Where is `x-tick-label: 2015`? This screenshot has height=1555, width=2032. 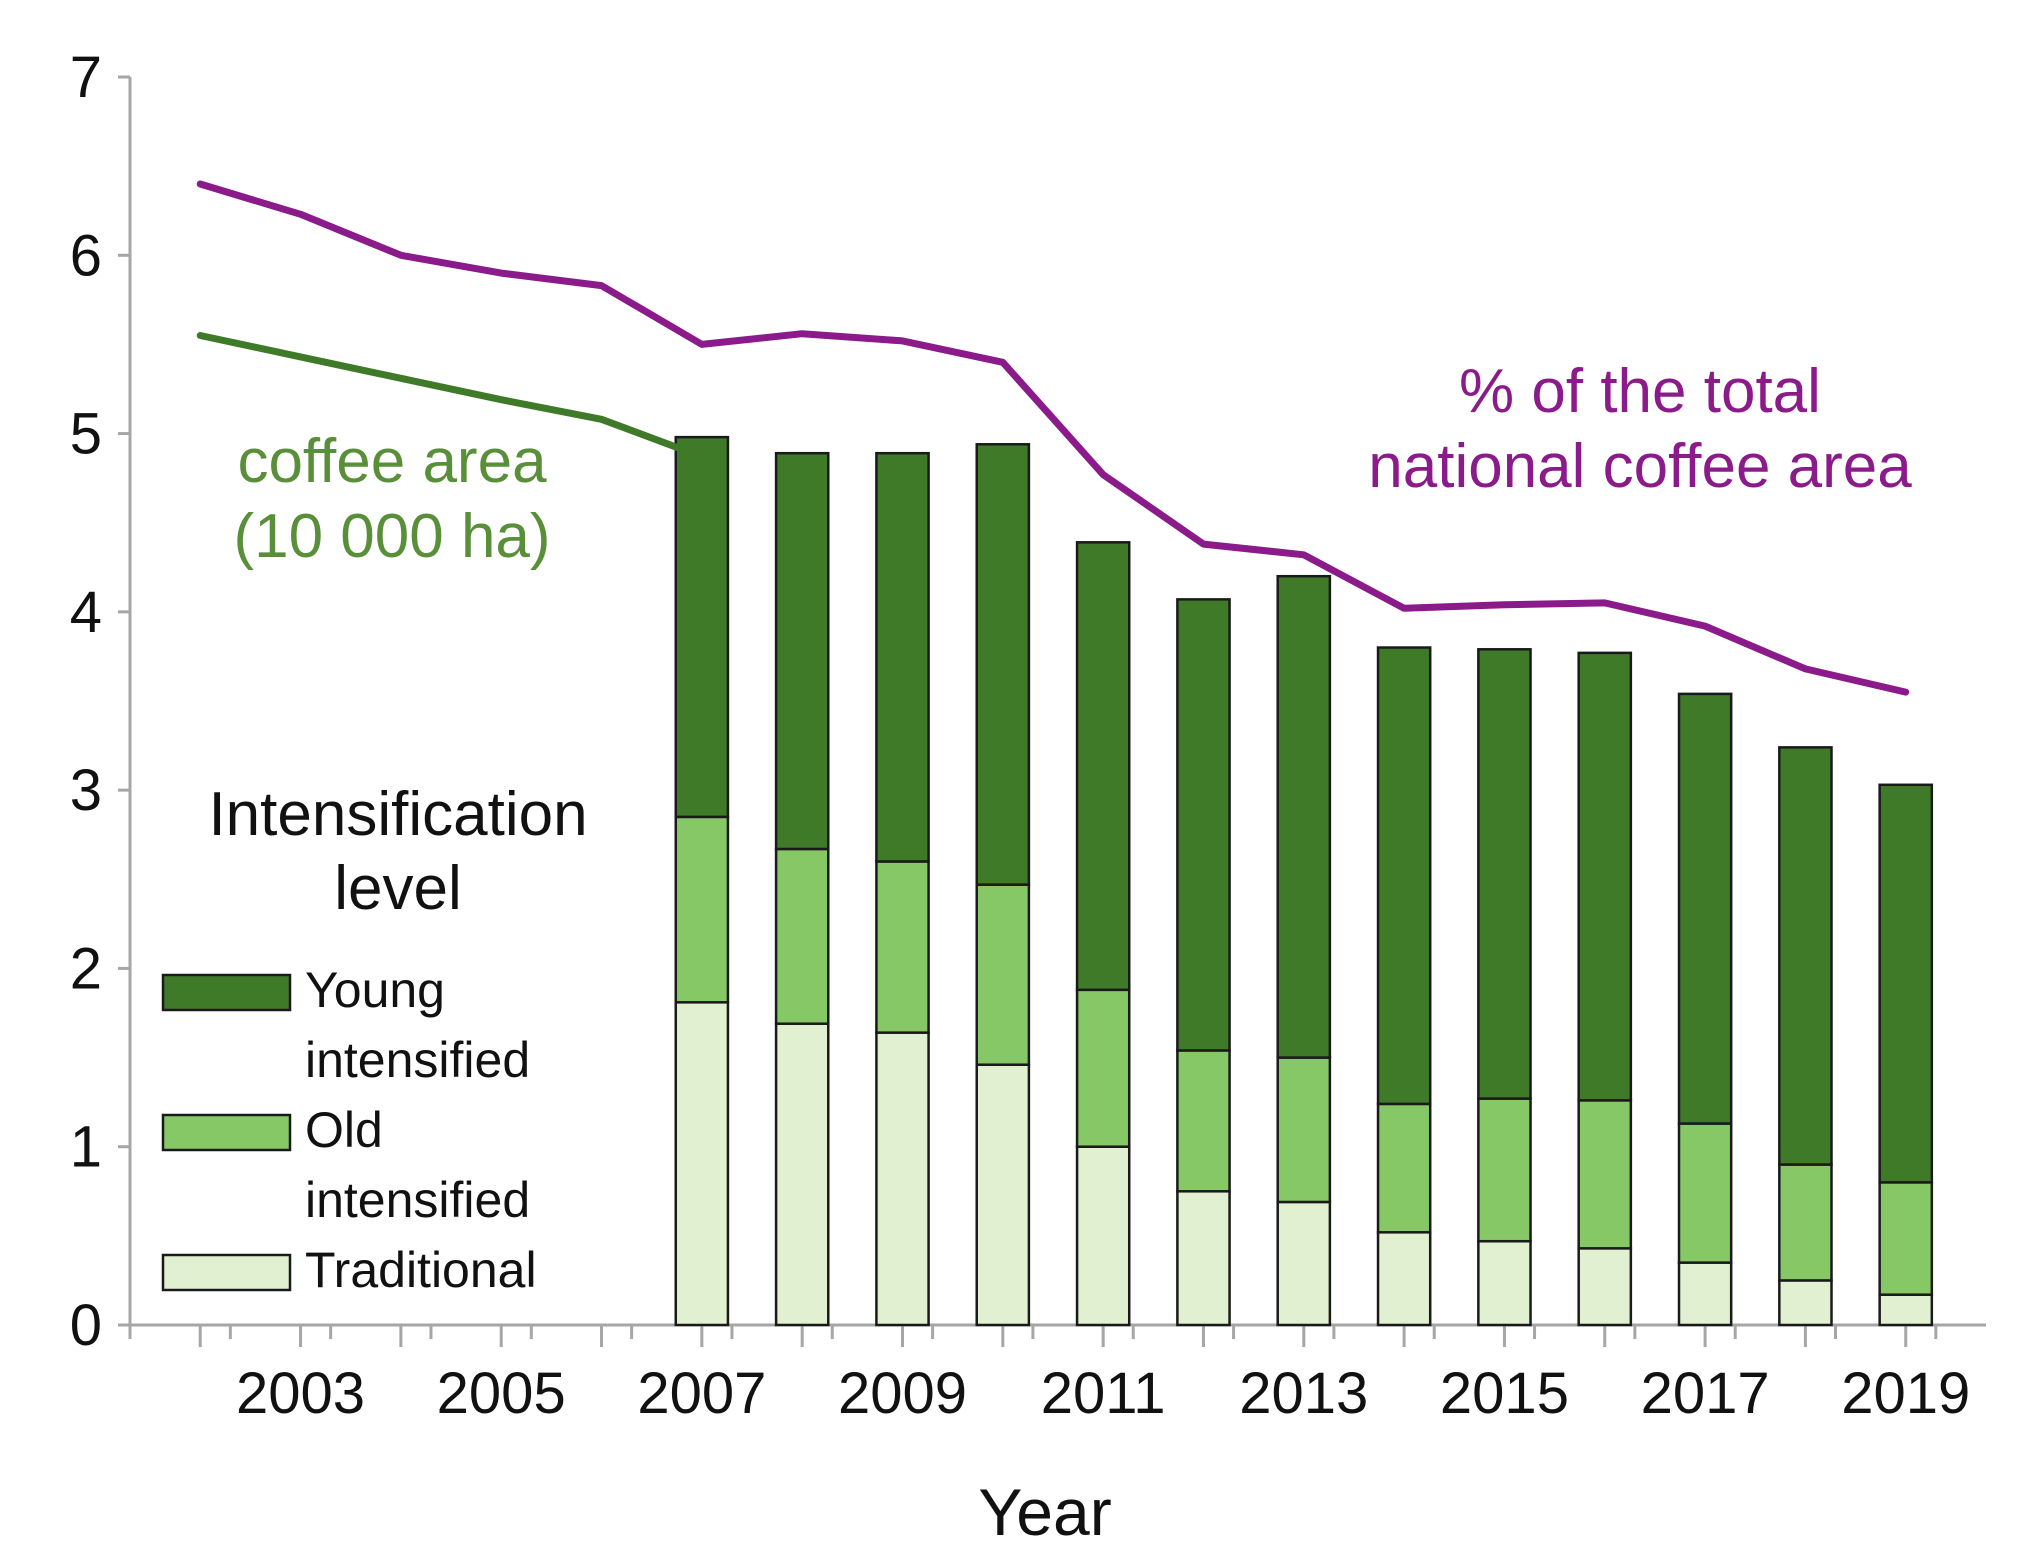
x-tick-label: 2015 is located at coordinates (1504, 1393).